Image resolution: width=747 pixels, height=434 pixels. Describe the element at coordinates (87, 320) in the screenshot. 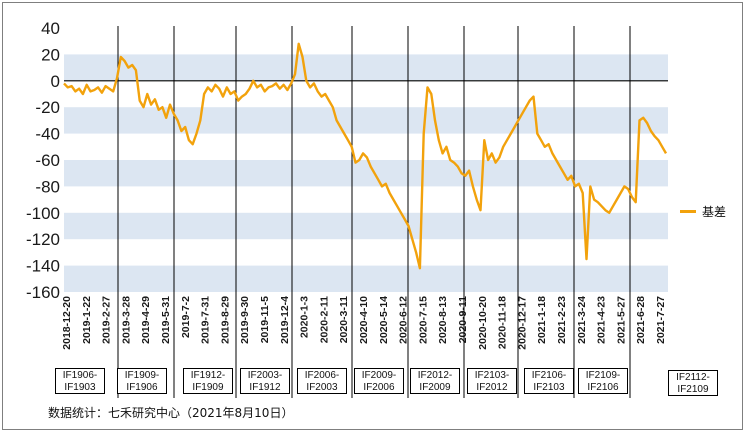

I see `x-tick-label: 2019-1-22` at that location.